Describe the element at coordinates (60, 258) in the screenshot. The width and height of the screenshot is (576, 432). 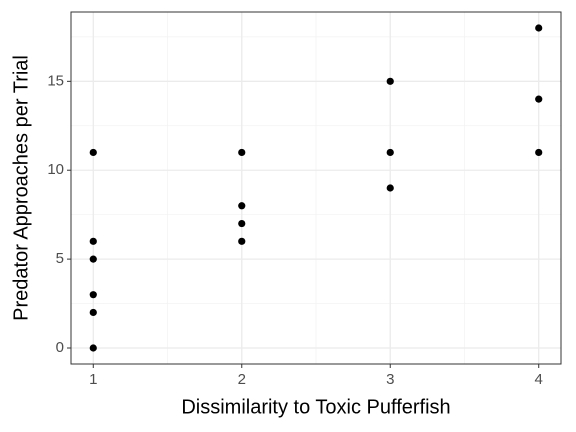
I see `y-tick-label: 5` at that location.